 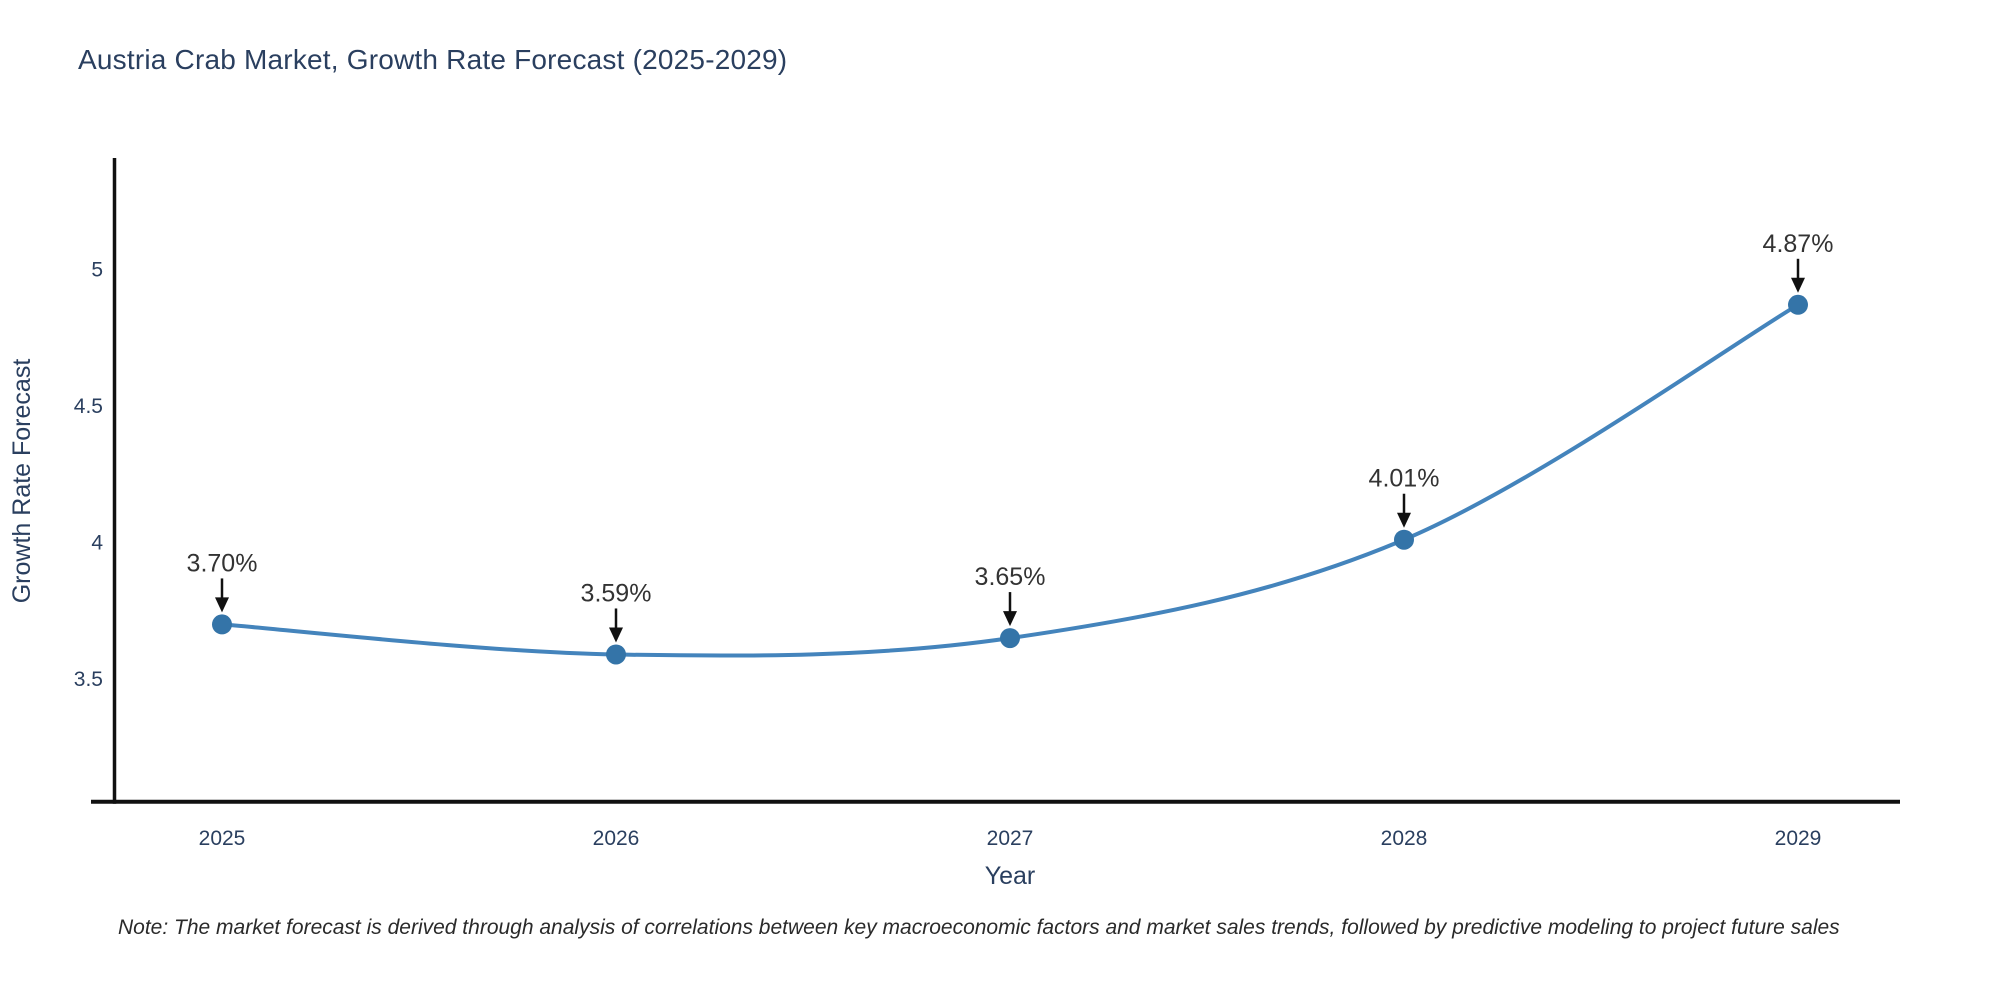 What do you see at coordinates (97, 542) in the screenshot?
I see `y-tick-label: 4` at bounding box center [97, 542].